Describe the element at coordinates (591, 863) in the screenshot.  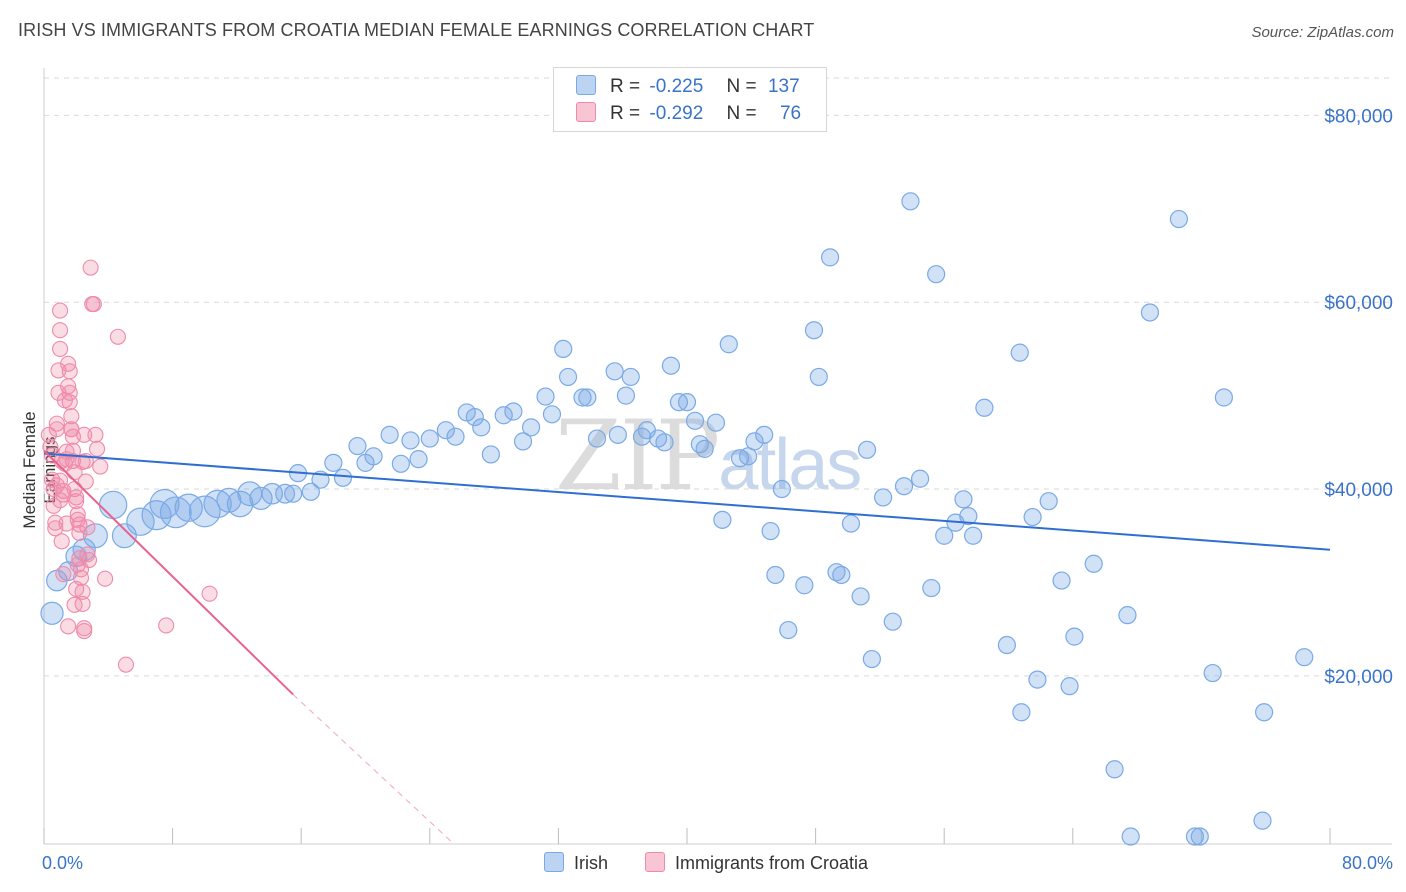
I see `bottom-irish-label: Irish` at that location.